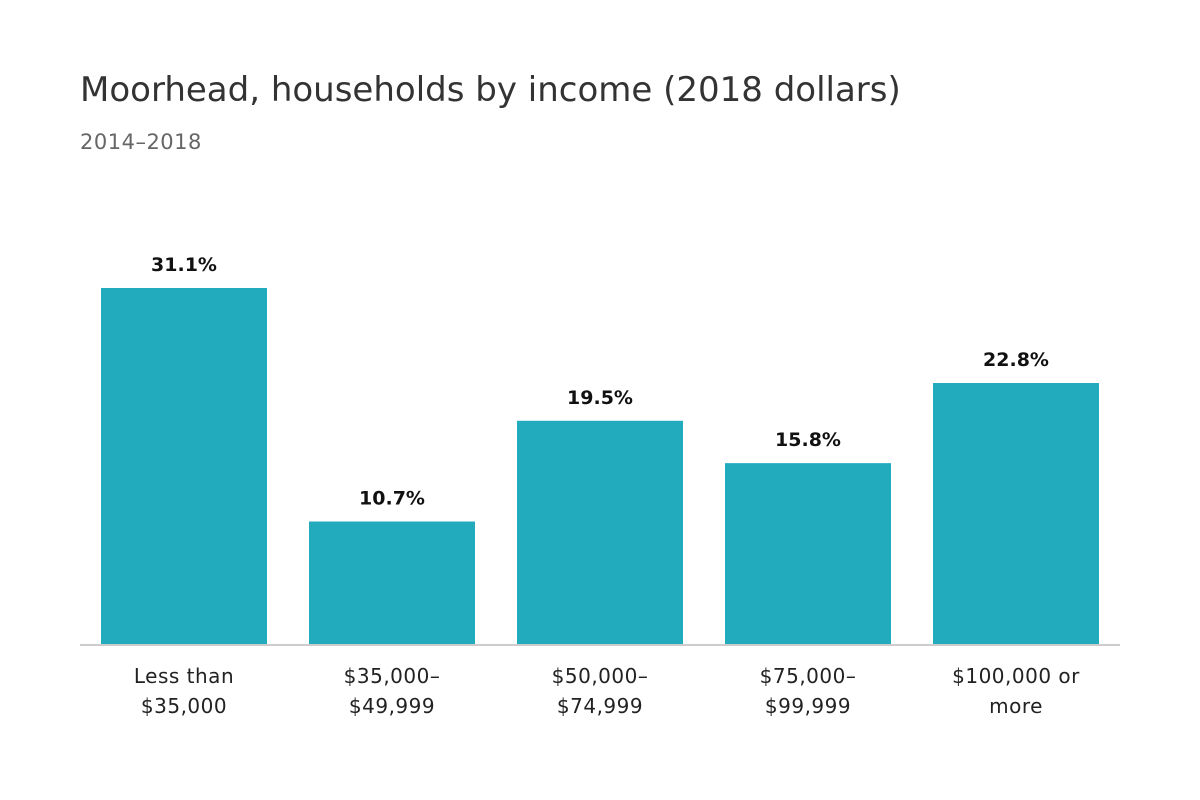  What do you see at coordinates (392, 676) in the screenshot?
I see `x-tick-label-2-line-1: $35,000–` at bounding box center [392, 676].